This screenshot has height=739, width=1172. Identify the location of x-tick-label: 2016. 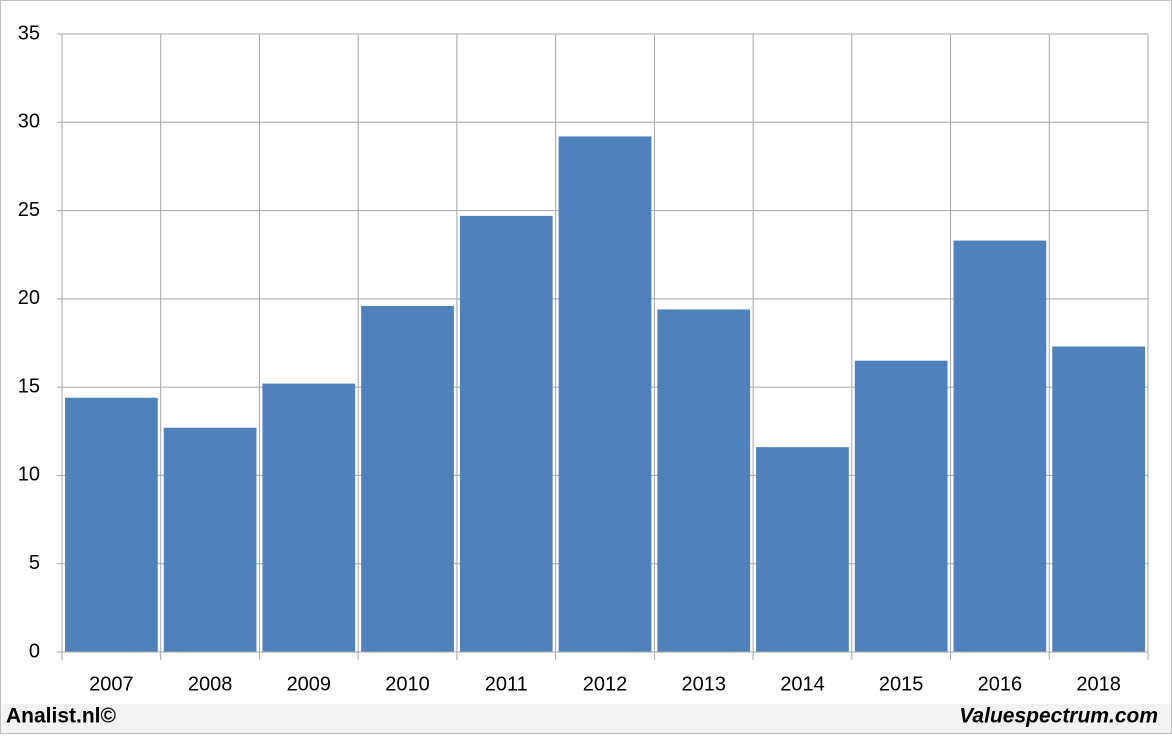
(1000, 684).